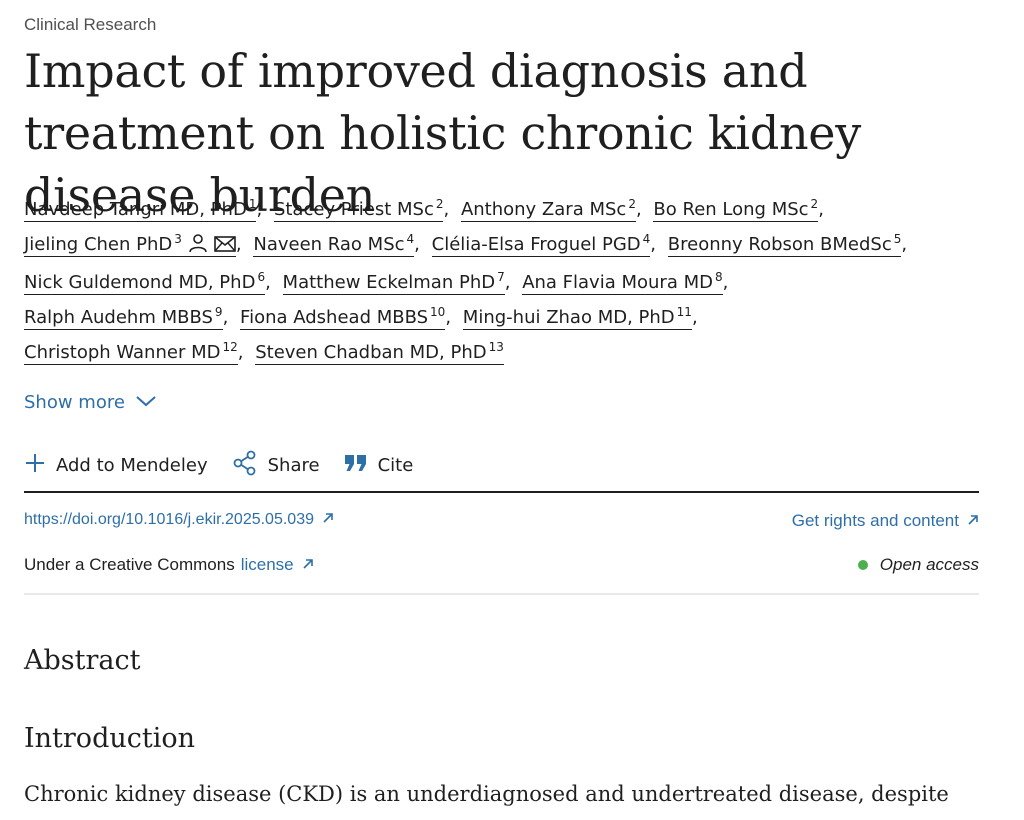 This screenshot has height=820, width=1024. I want to click on add-to-mendeley-button: Add to Mendeley, so click(116, 465).